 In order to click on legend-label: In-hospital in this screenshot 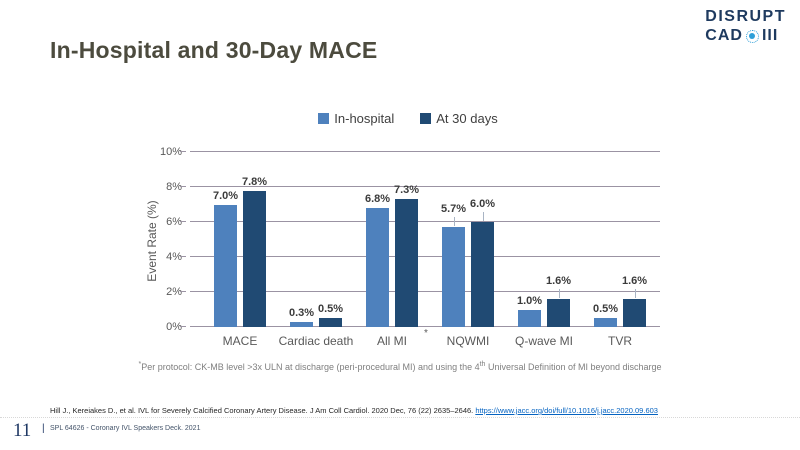, I will do `click(364, 118)`.